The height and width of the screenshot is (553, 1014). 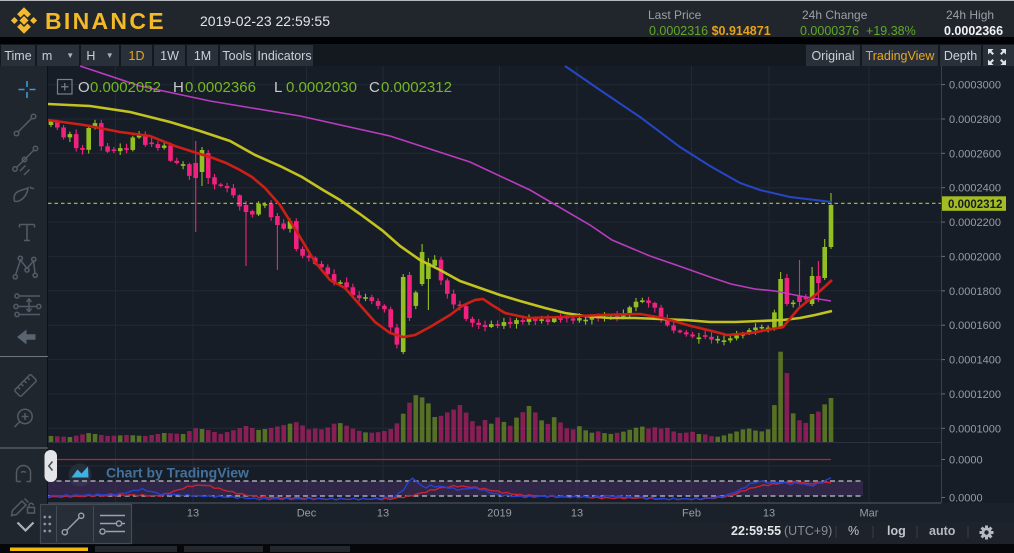 I want to click on svg-text: 0.0002200, so click(x=975, y=223).